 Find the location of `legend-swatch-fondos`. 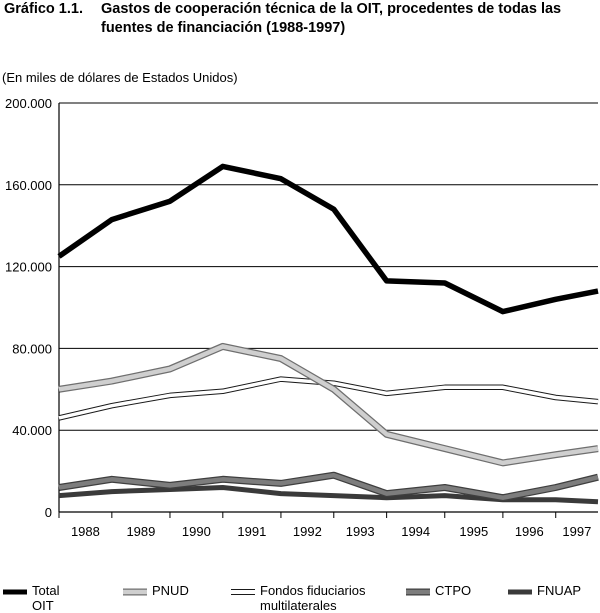

legend-swatch-fondos is located at coordinates (243, 592).